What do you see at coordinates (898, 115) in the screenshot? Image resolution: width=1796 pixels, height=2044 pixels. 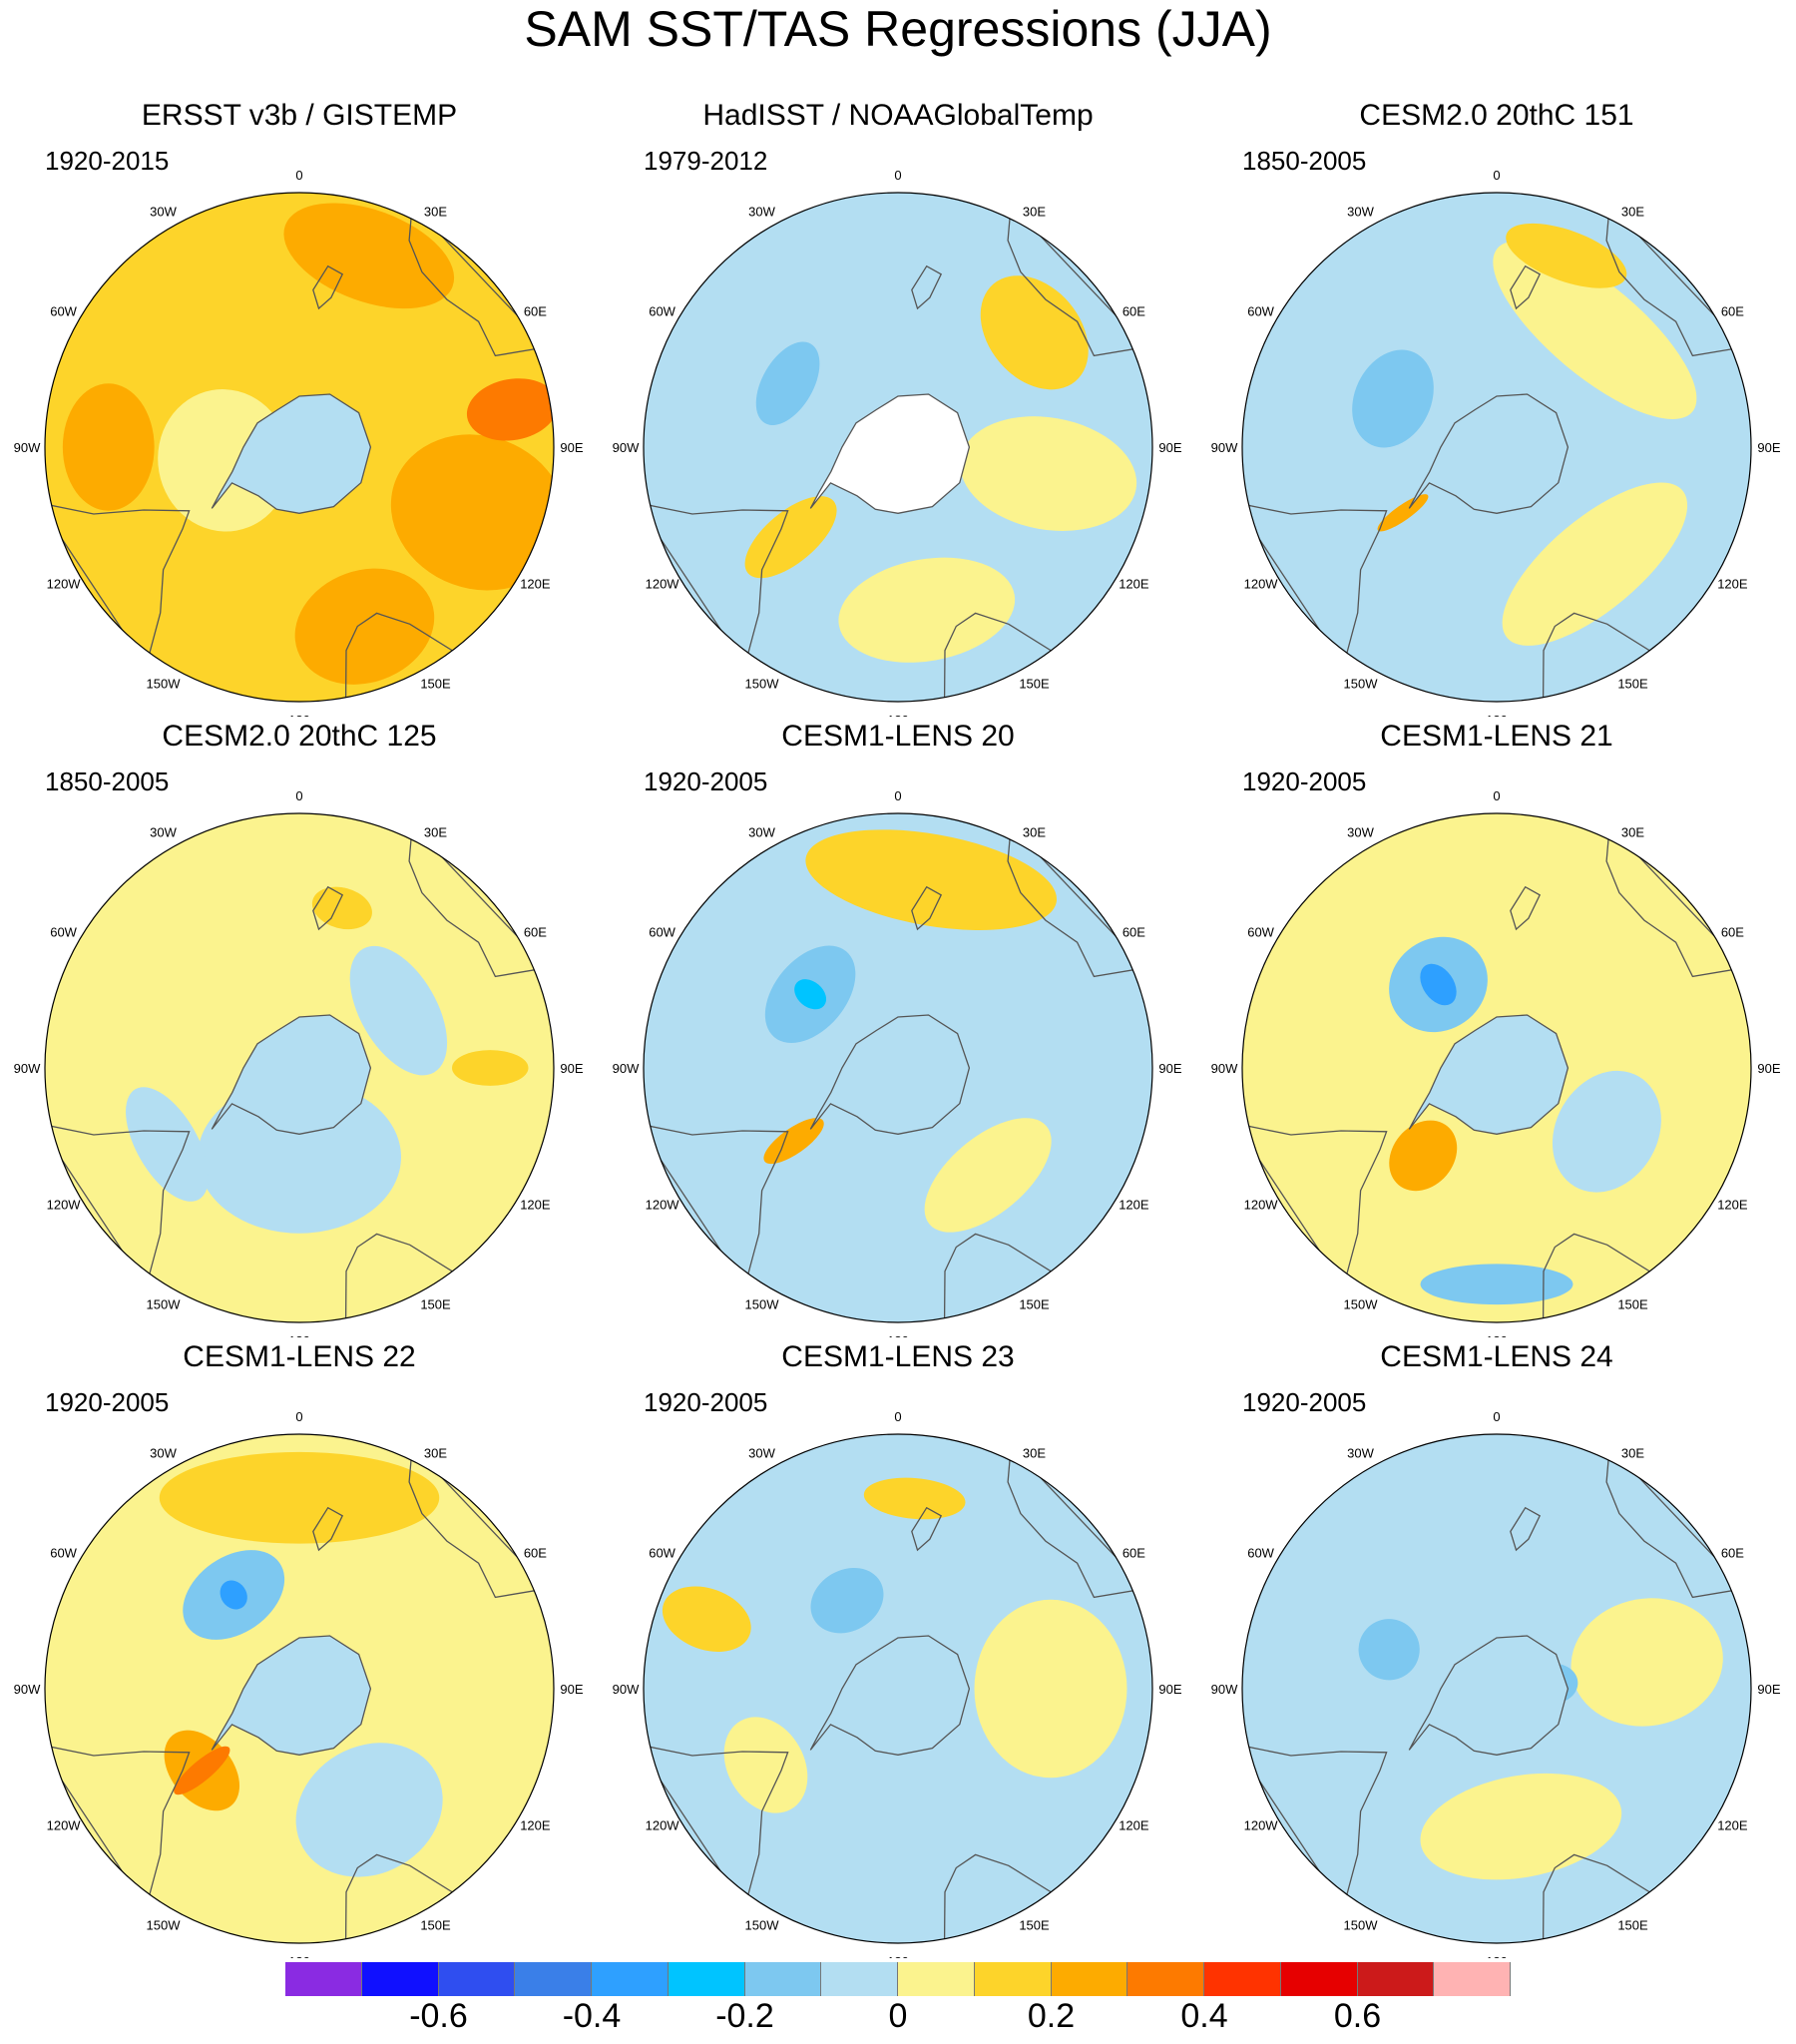 I see `panel-title: HadISST / NOAAGlobalTemp` at bounding box center [898, 115].